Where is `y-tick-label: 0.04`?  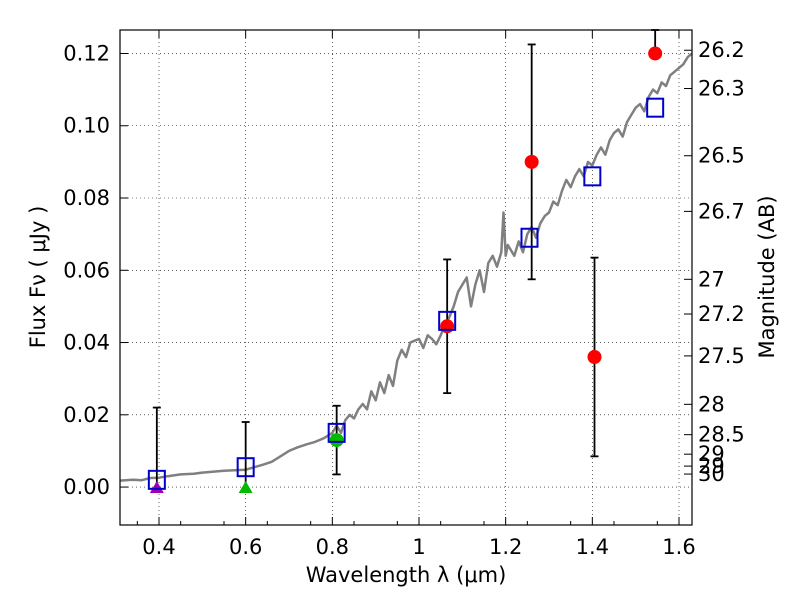 y-tick-label: 0.04 is located at coordinates (86, 343).